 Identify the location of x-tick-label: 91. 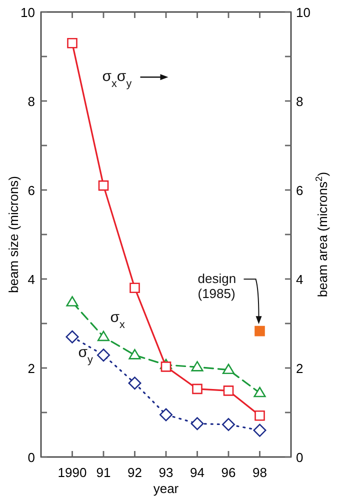
(103, 472).